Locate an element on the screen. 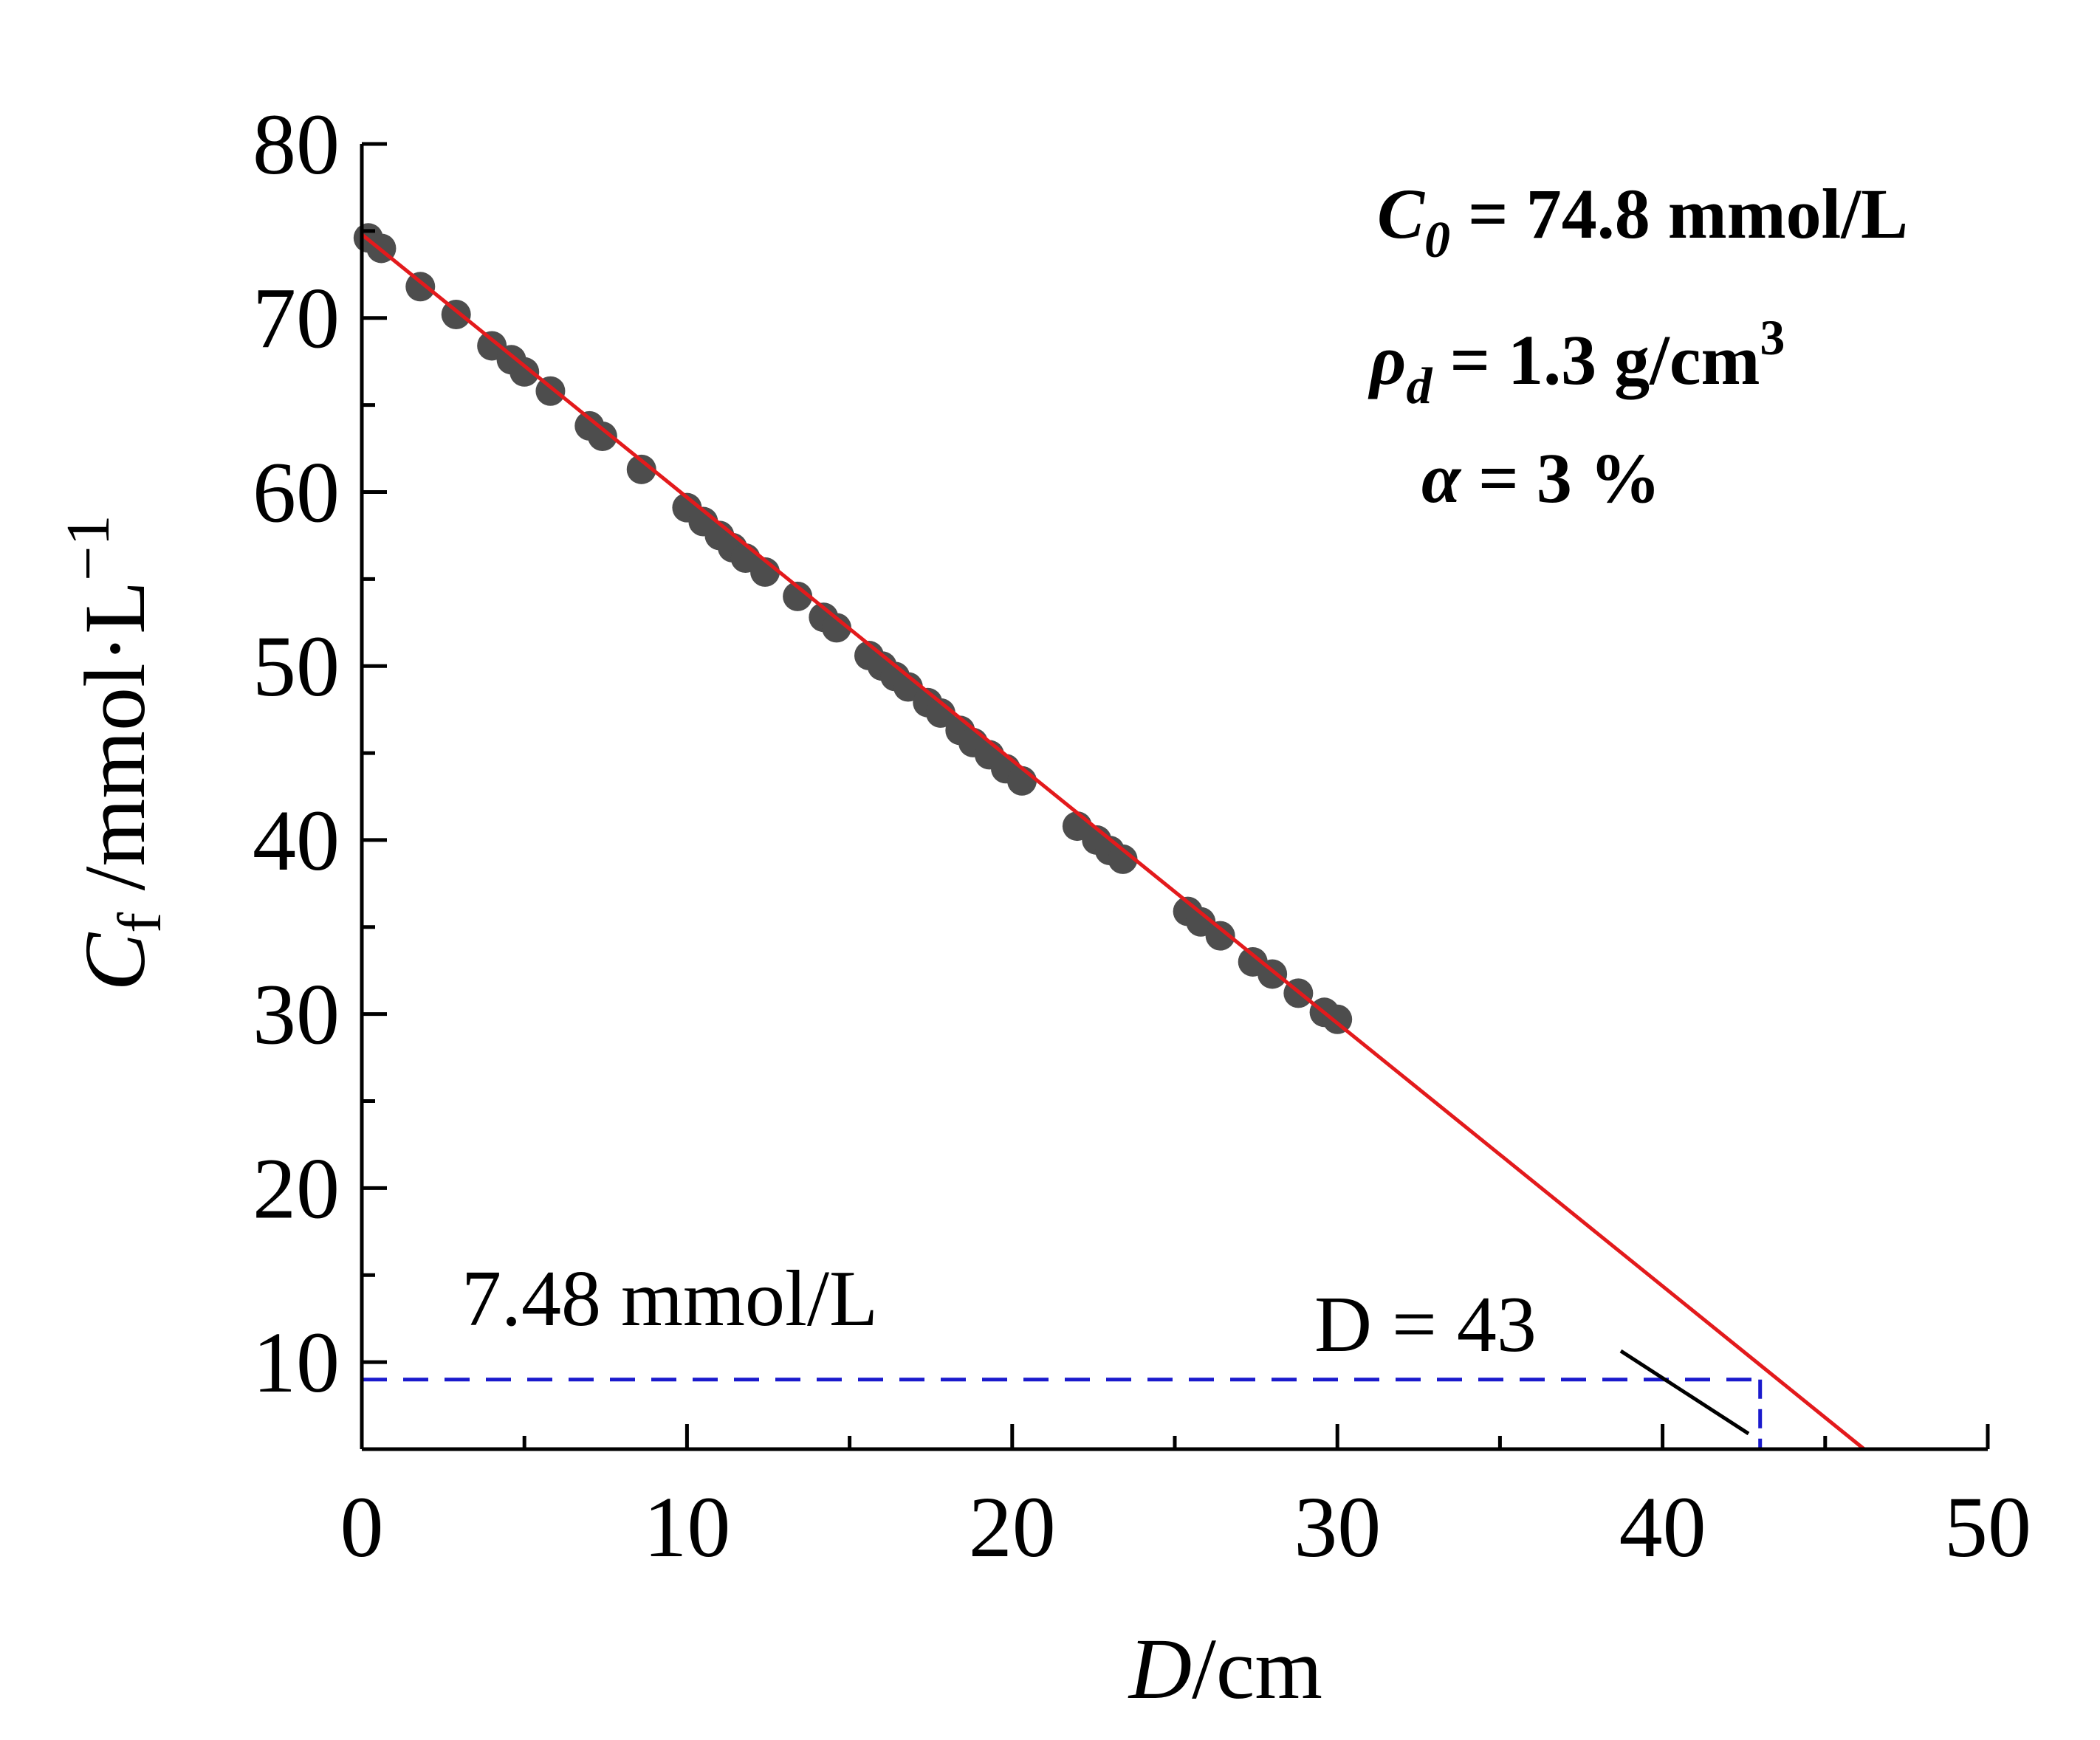 This screenshot has height=1740, width=2100. y-tick-label: 60 is located at coordinates (296, 492).